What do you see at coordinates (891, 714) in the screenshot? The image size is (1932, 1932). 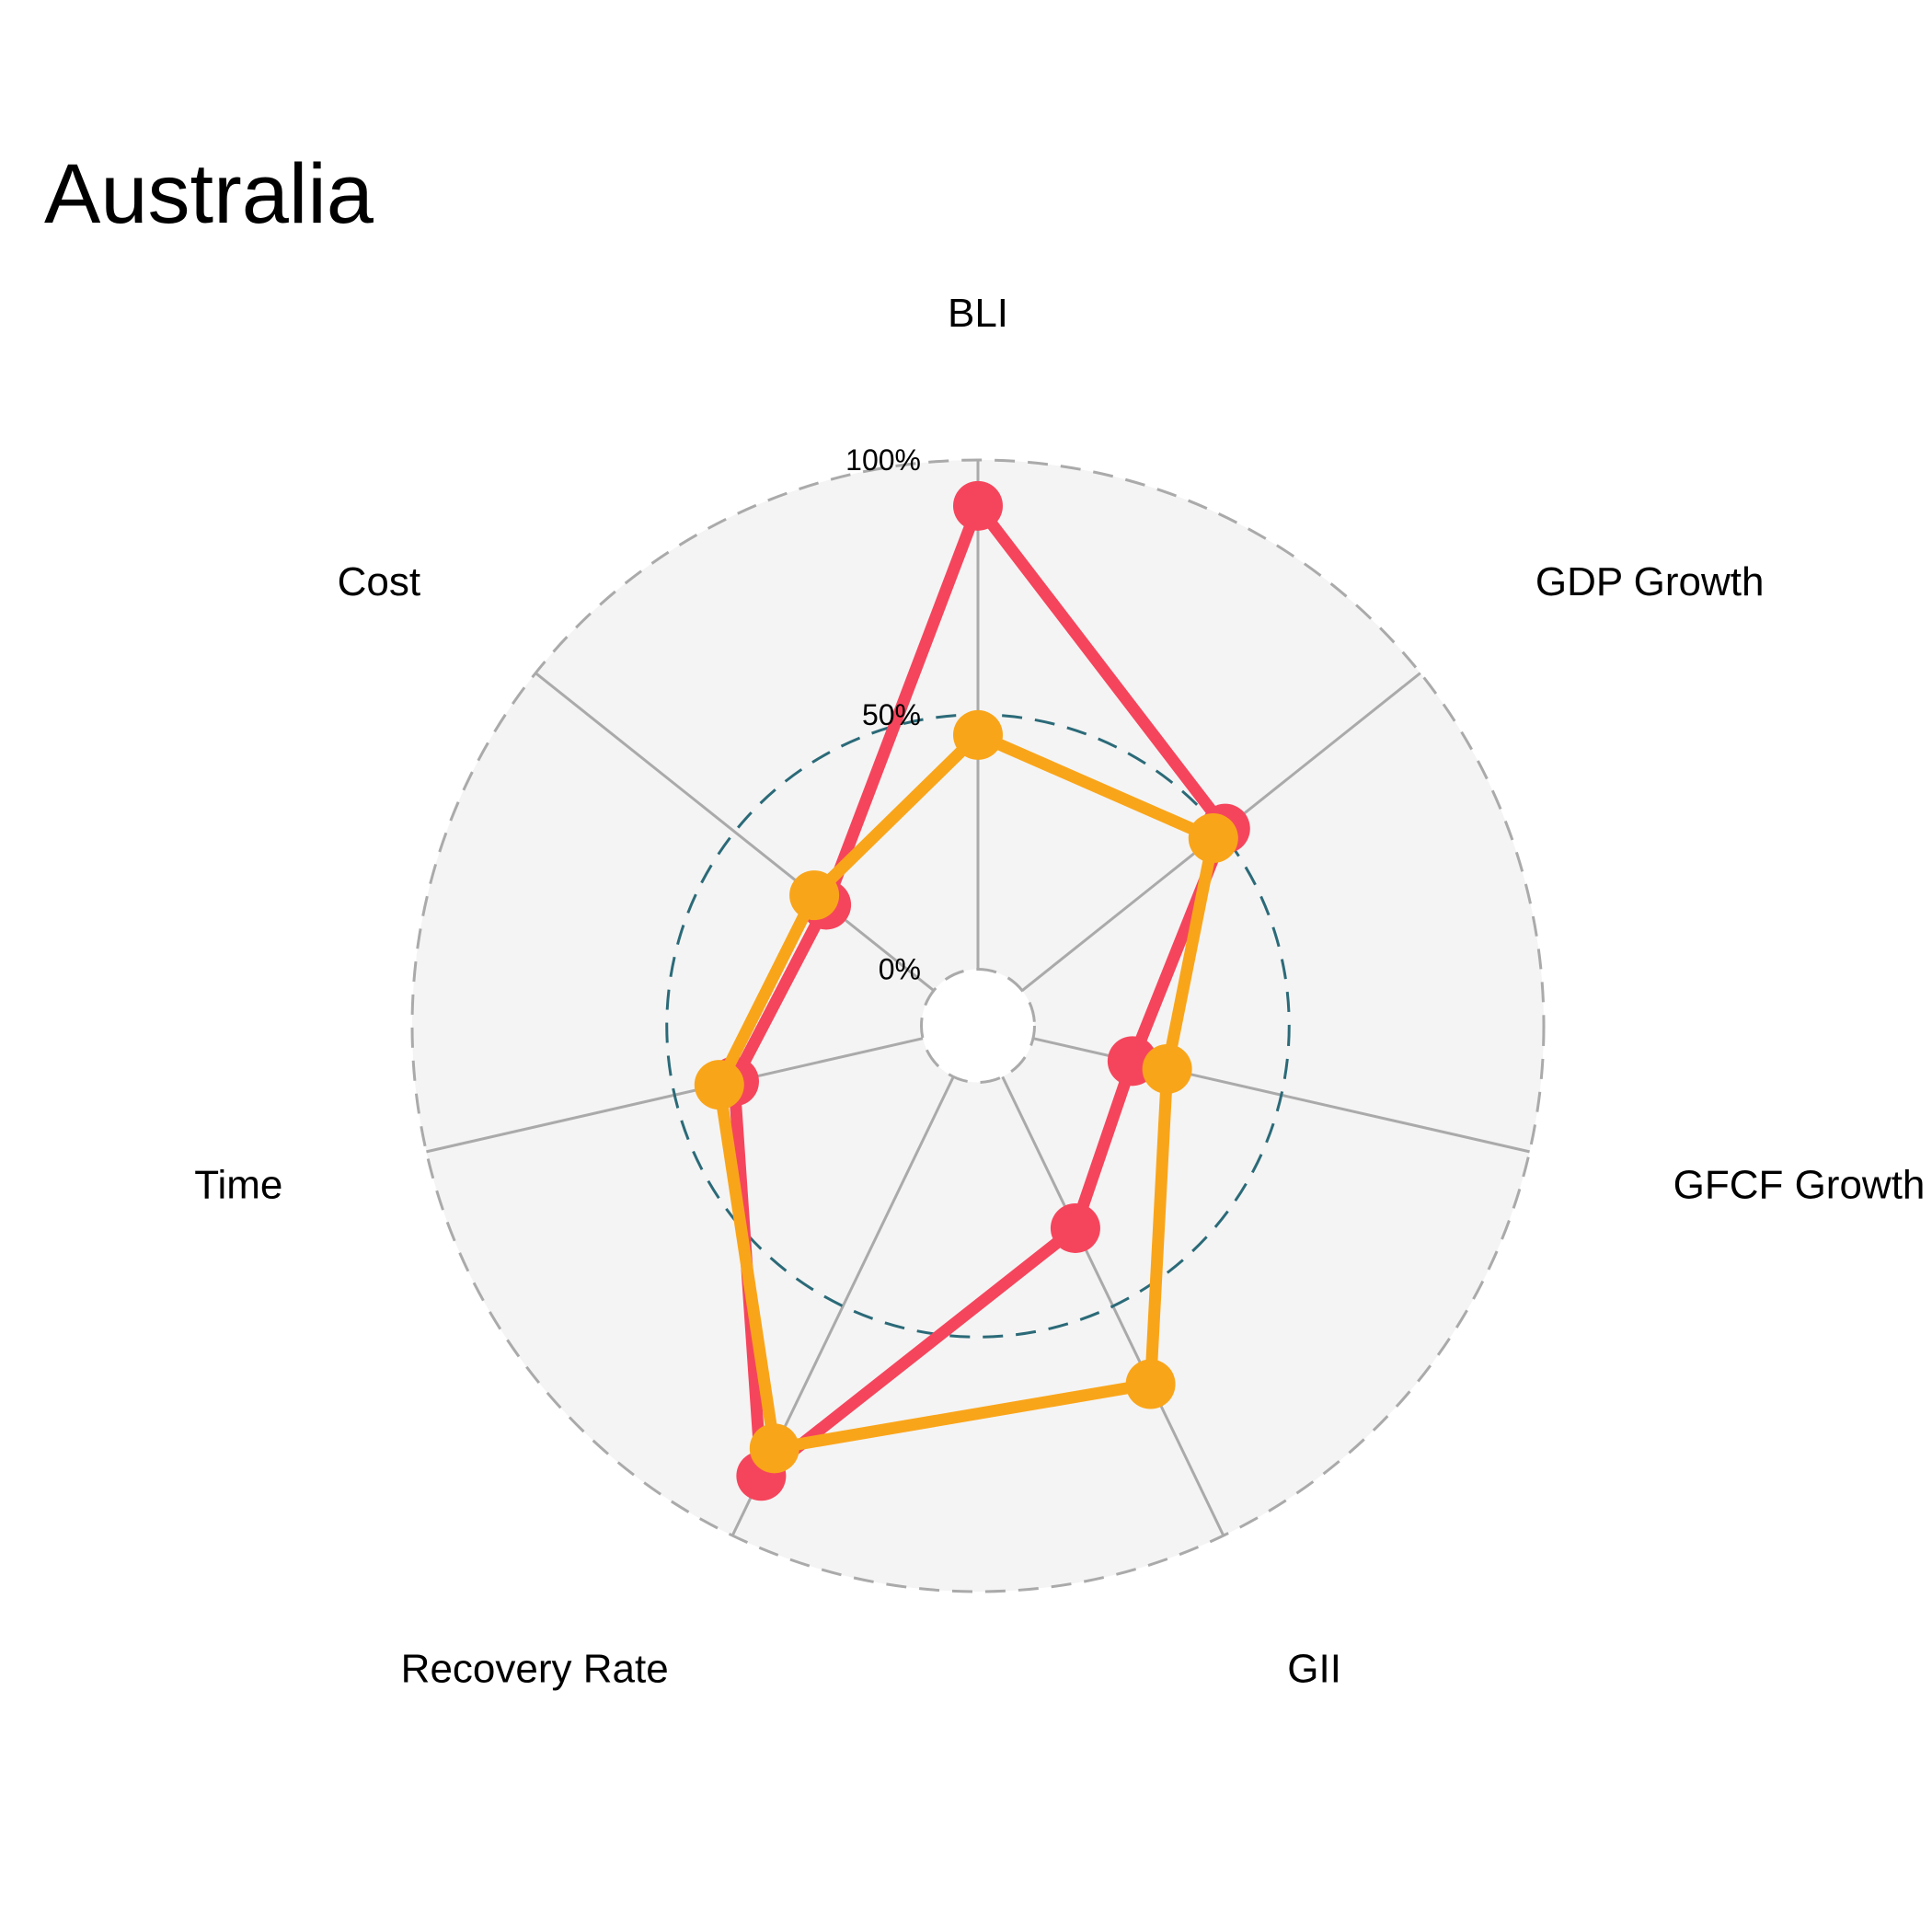 I see `tick-label-50-pct: 50%` at bounding box center [891, 714].